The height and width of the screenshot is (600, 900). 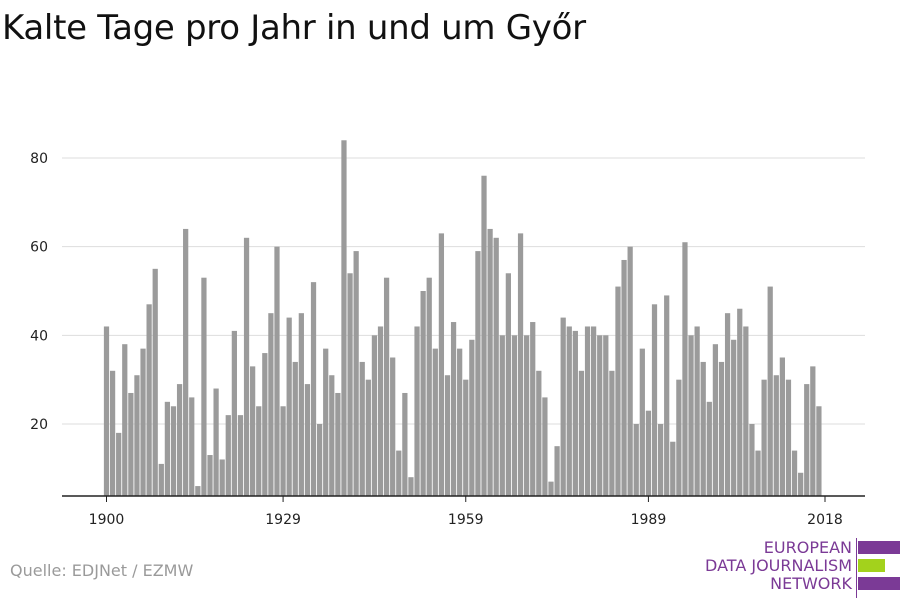 I want to click on bar-2014, so click(x=801, y=484).